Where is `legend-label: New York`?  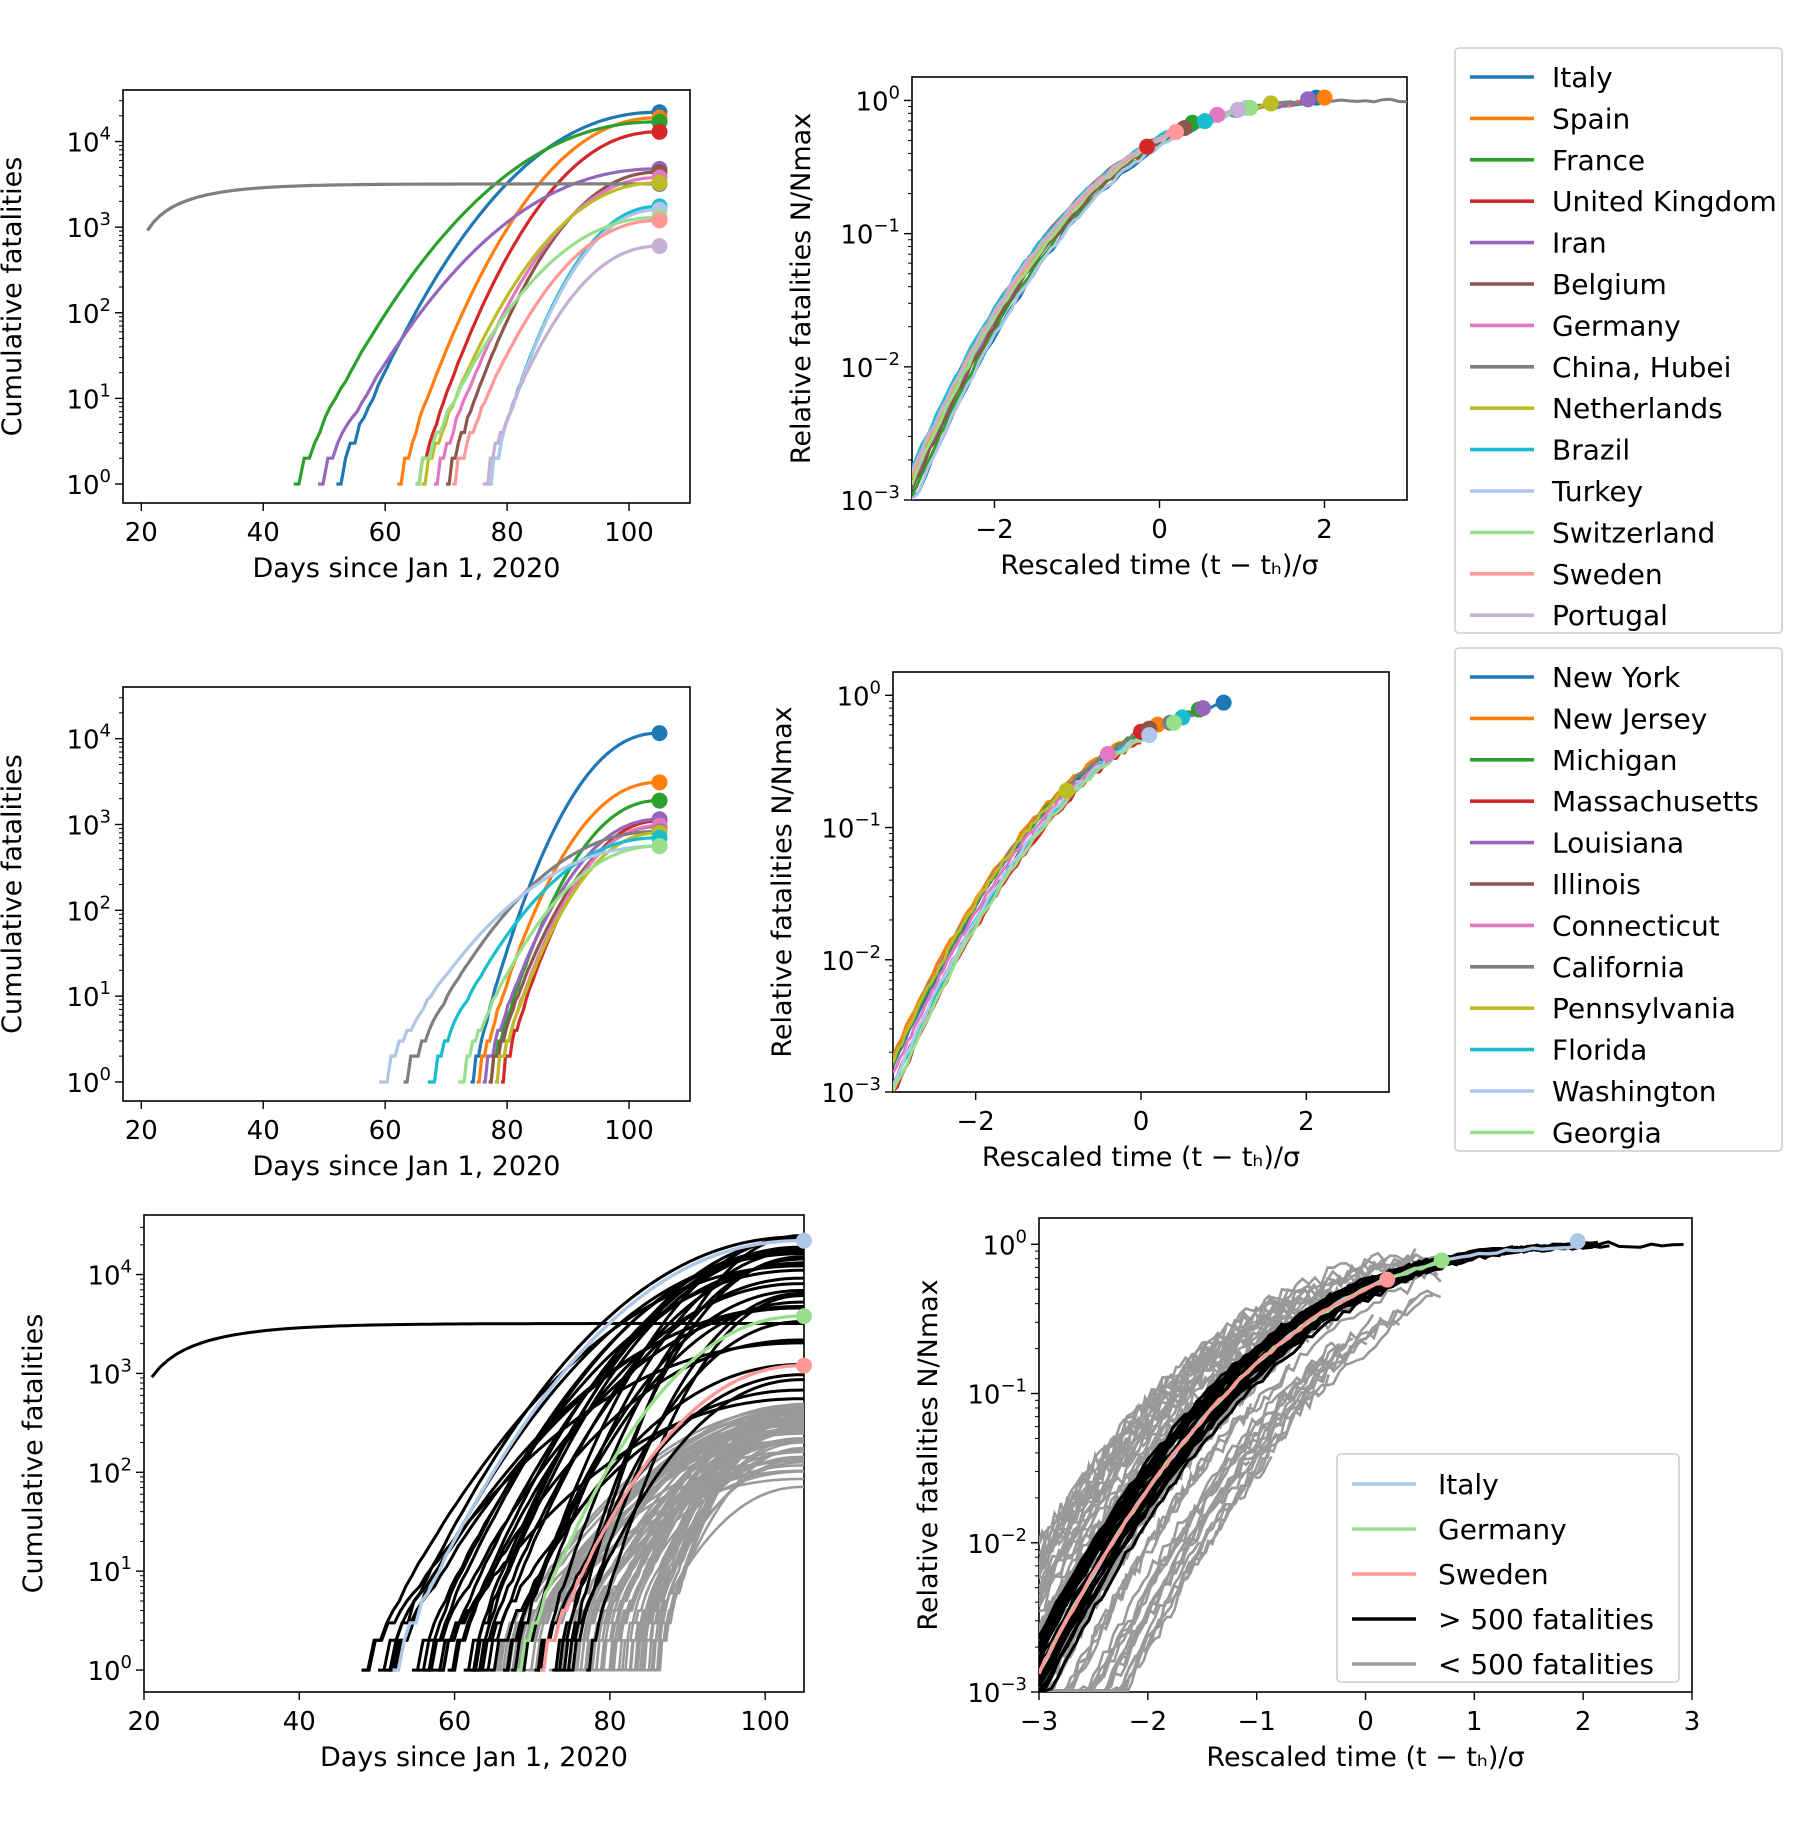
legend-label: New York is located at coordinates (1616, 677).